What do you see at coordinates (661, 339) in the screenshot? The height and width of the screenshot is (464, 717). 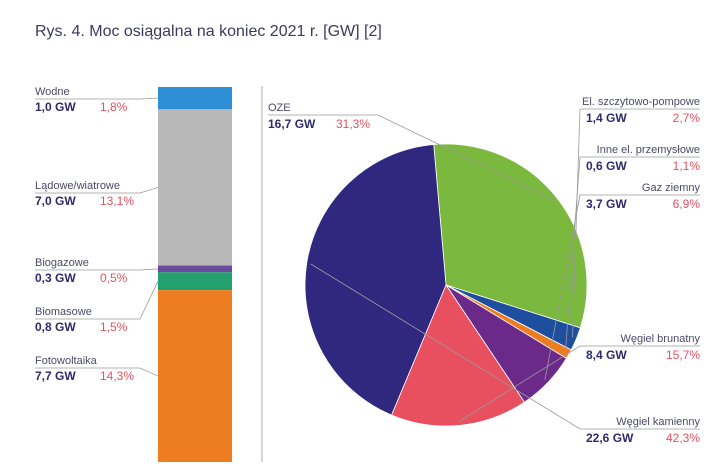 I see `category-label: Węgiel brunatny` at bounding box center [661, 339].